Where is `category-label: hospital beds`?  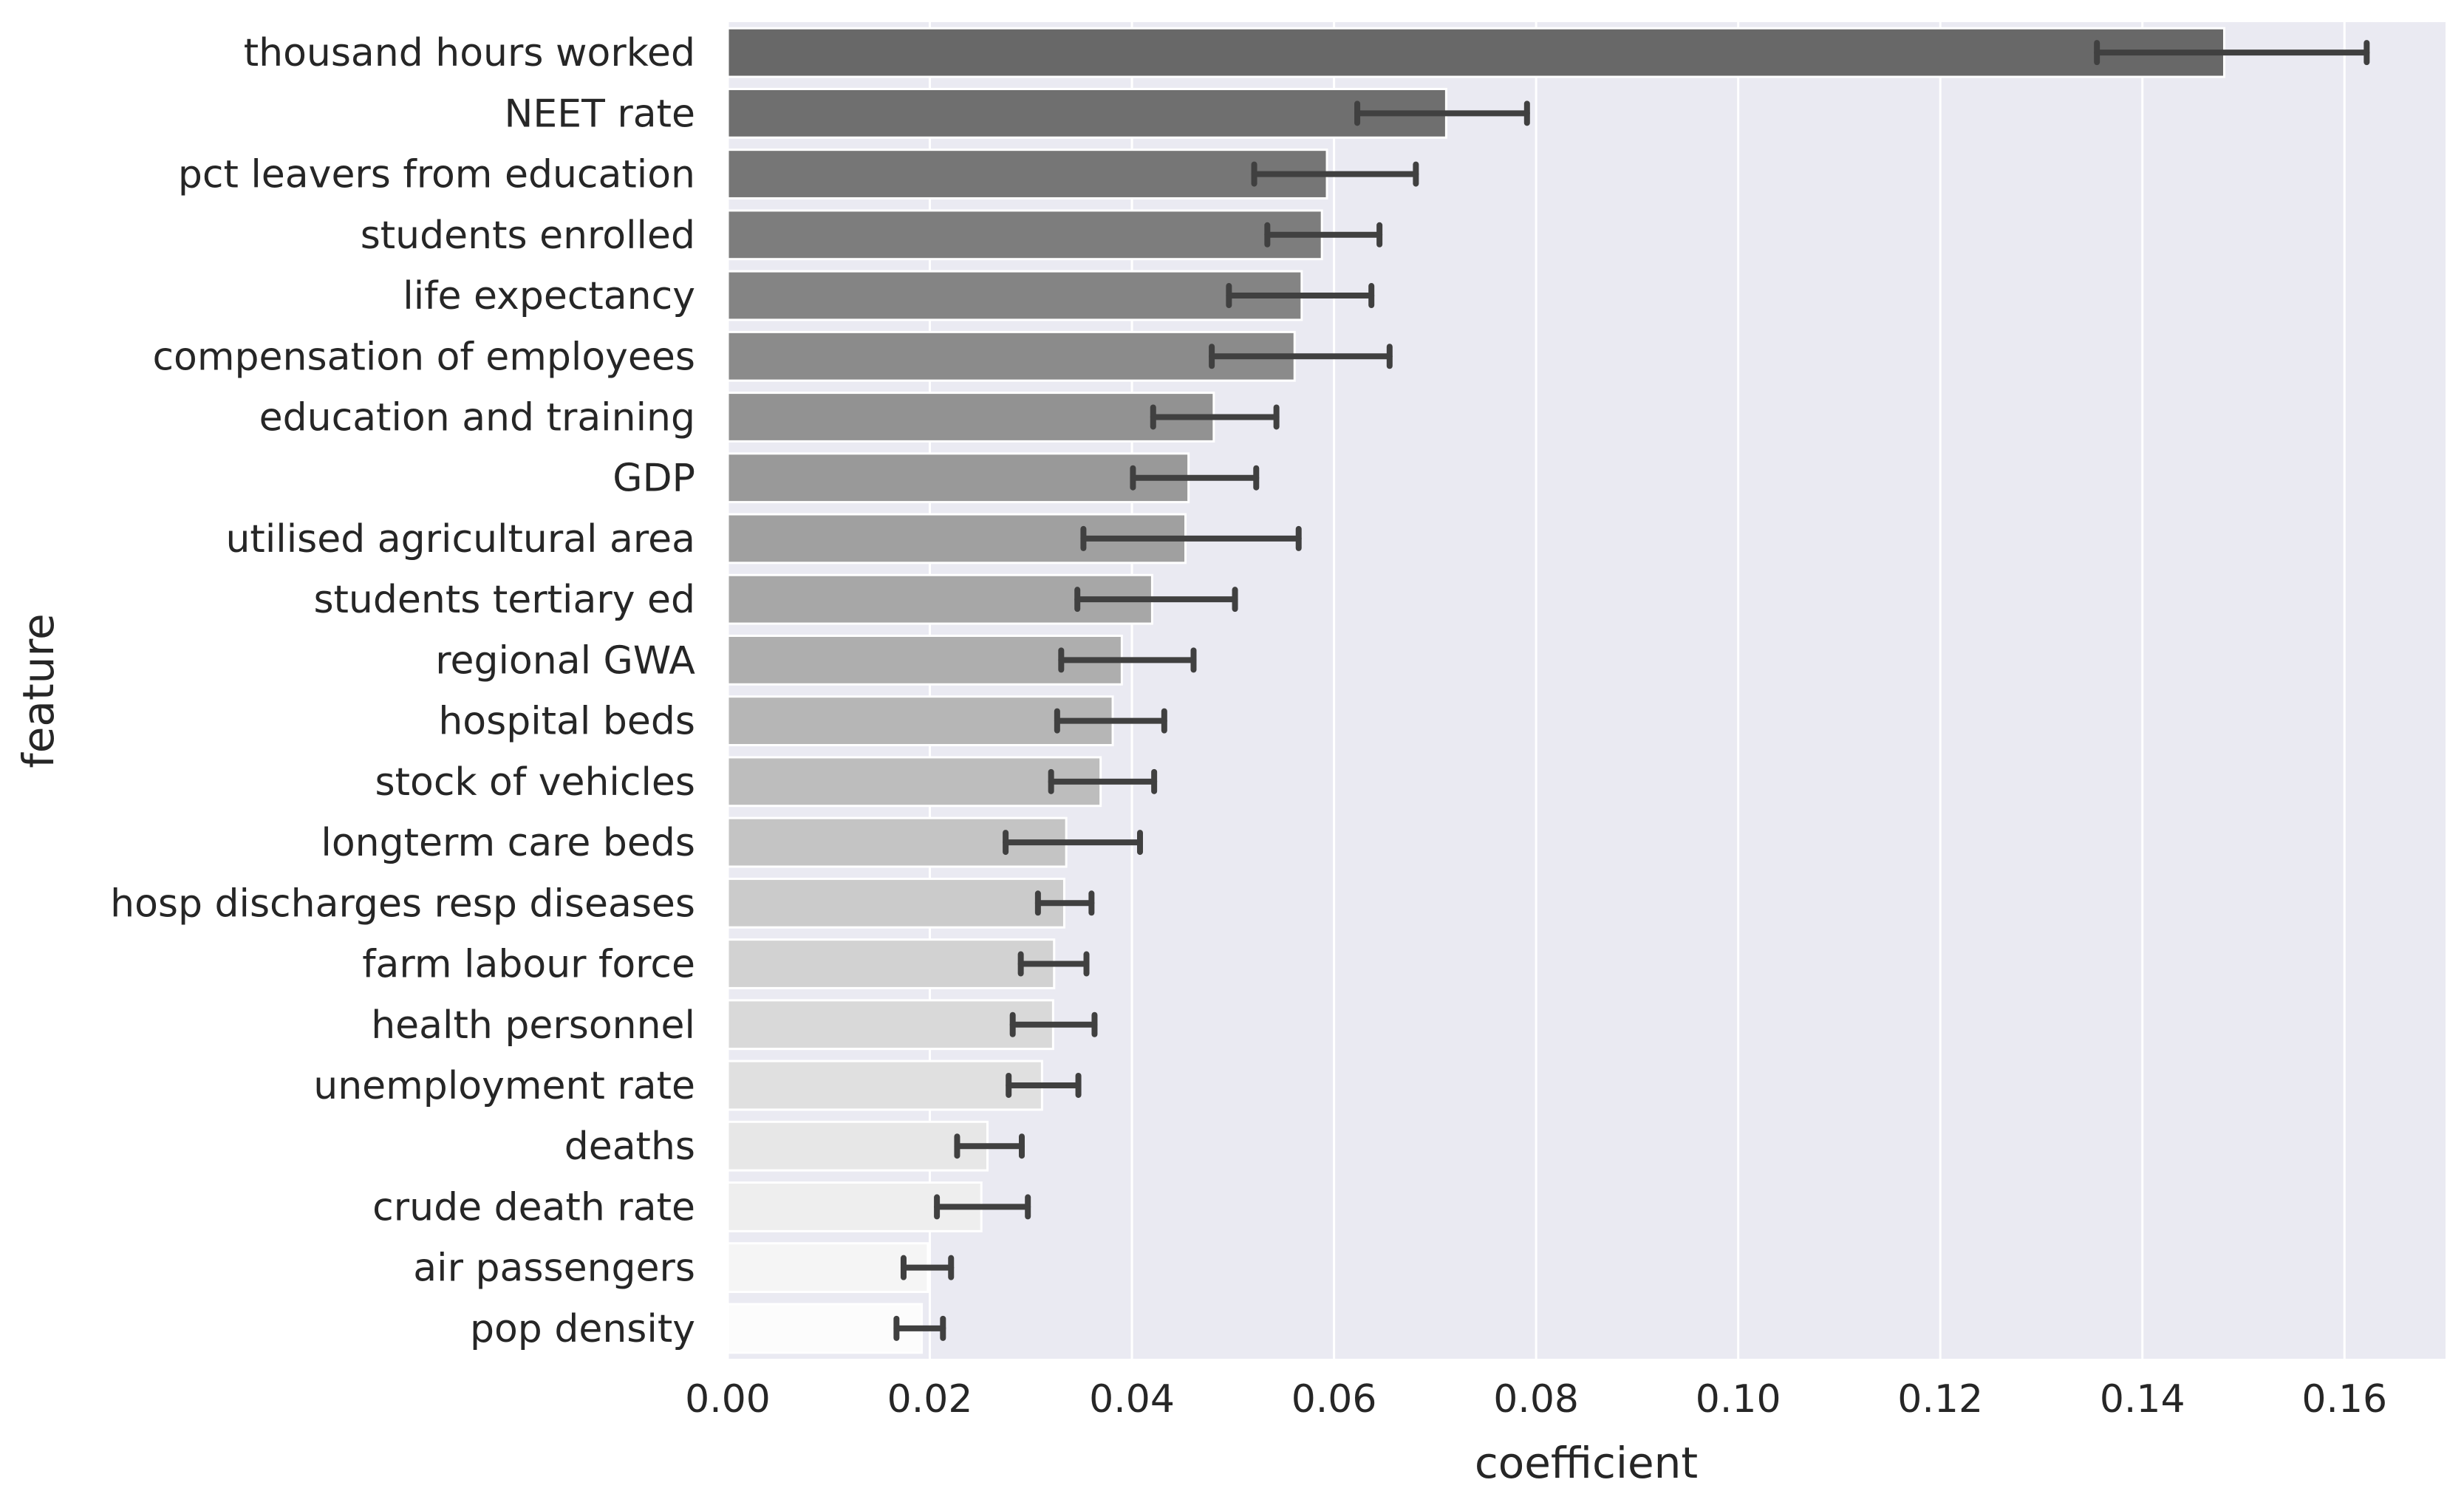 category-label: hospital beds is located at coordinates (567, 722).